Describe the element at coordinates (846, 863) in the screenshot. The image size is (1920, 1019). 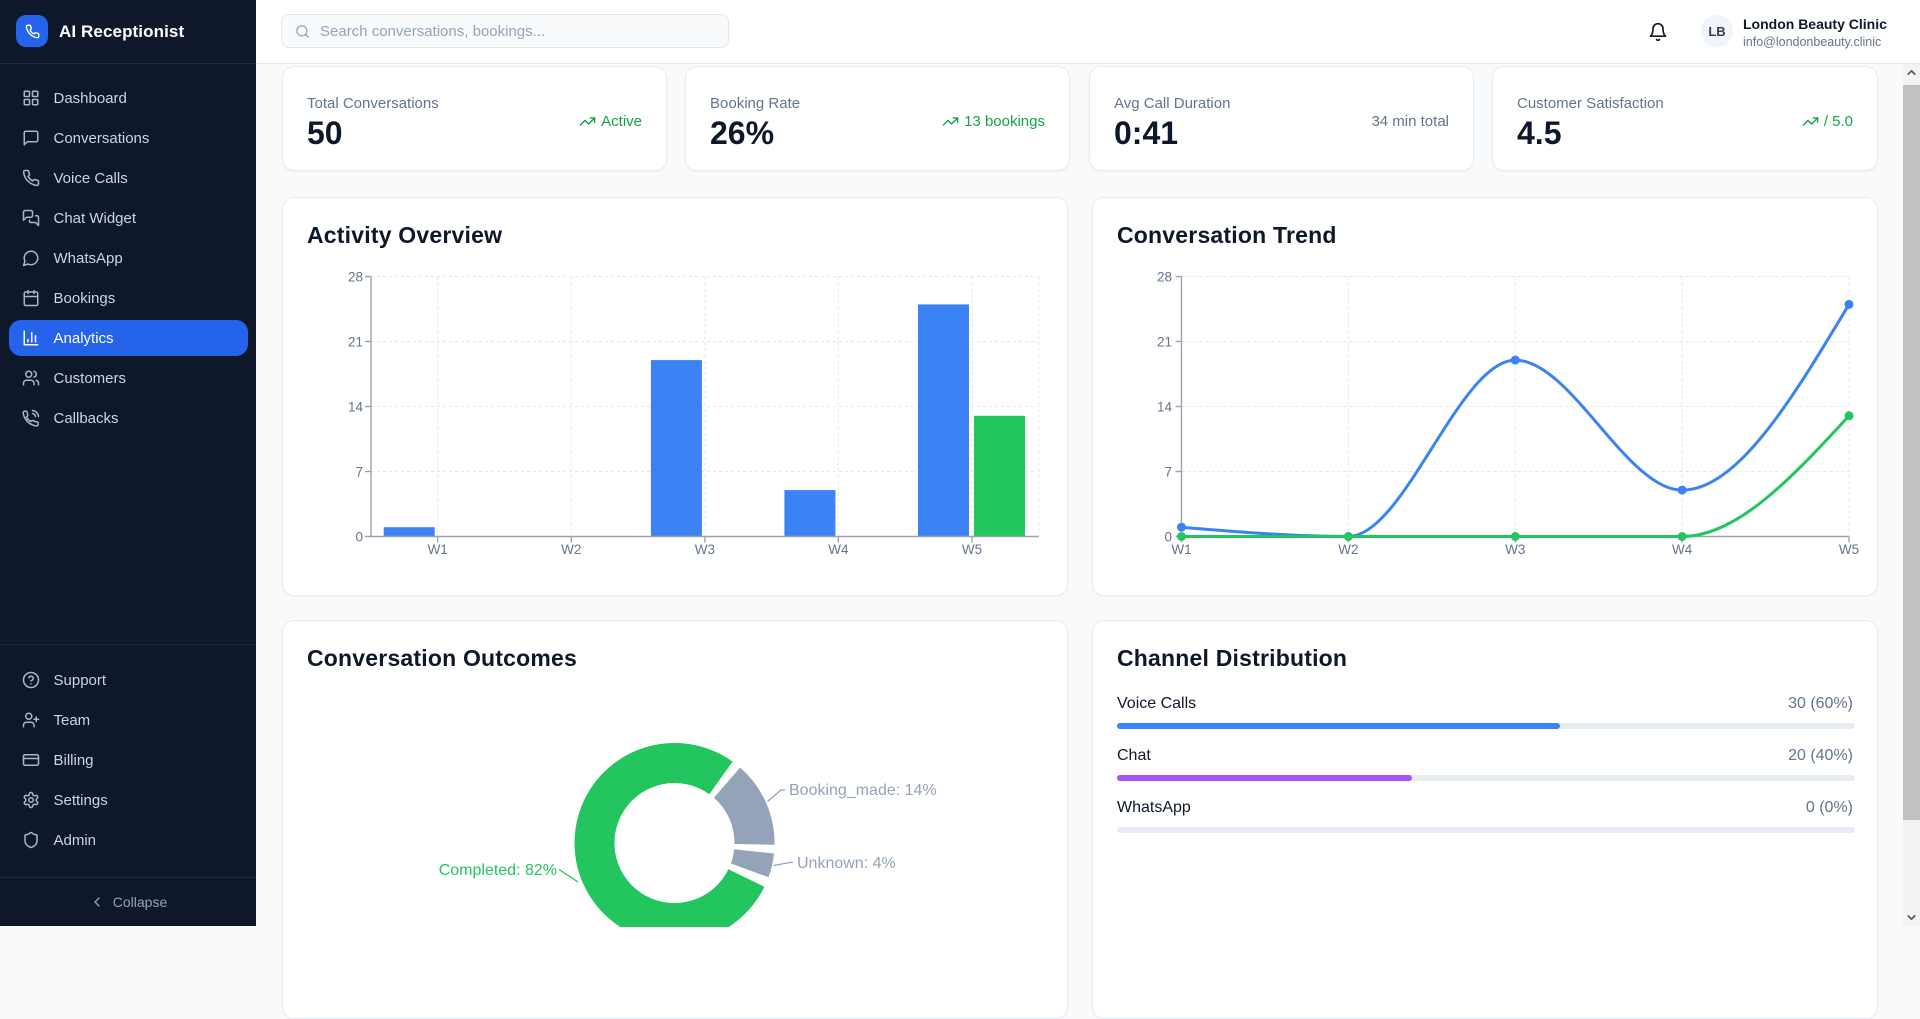
I see `svg-text: Unknown: 4%` at that location.